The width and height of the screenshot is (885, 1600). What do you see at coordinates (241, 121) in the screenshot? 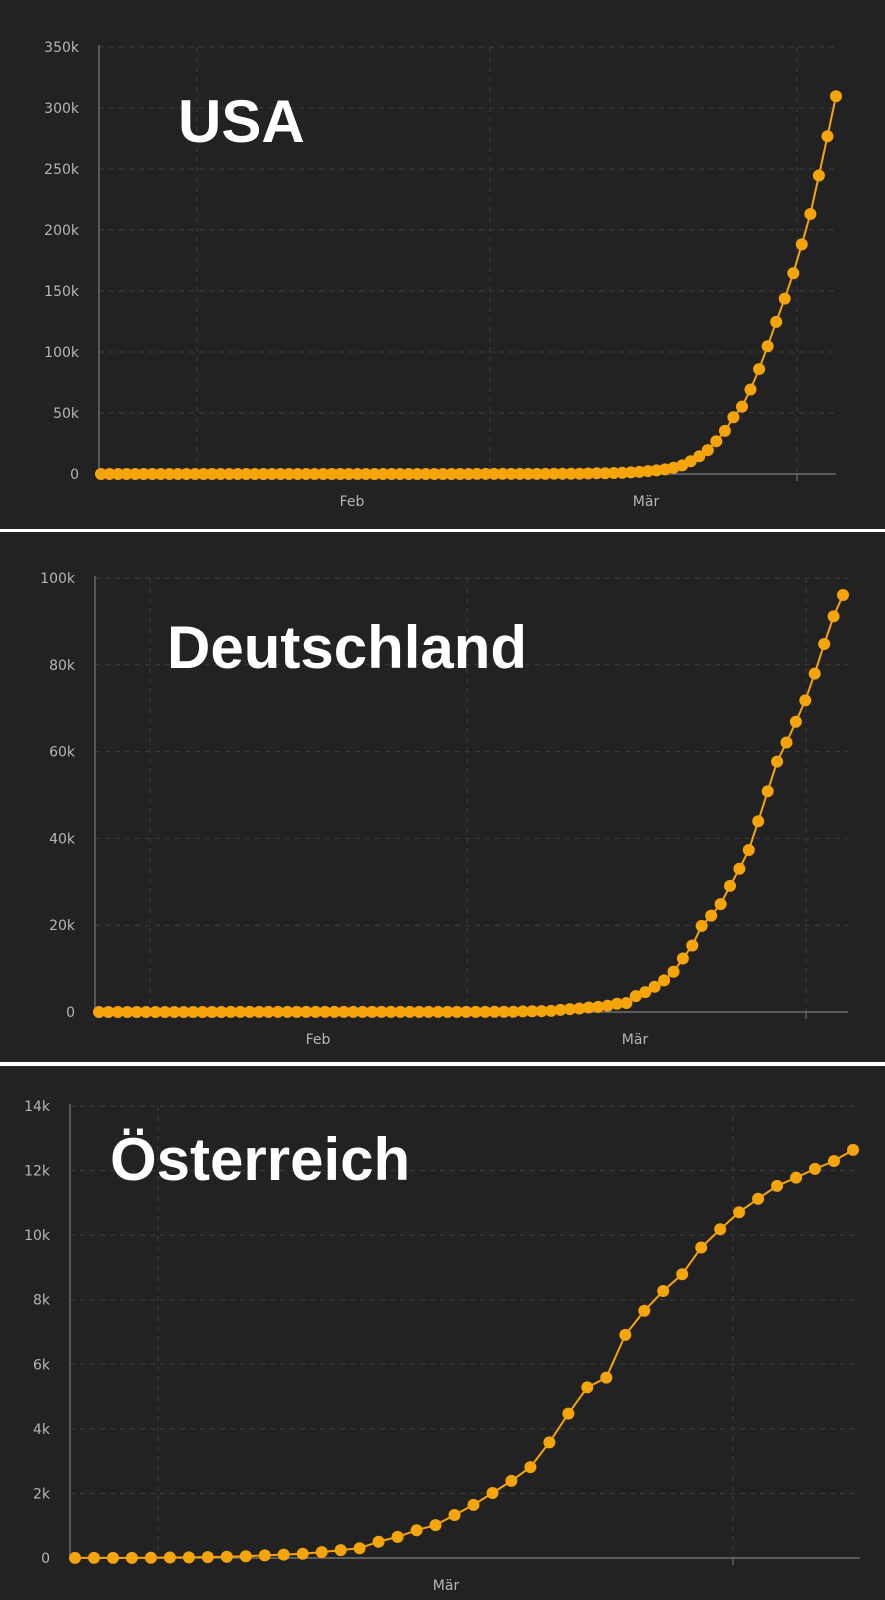
I see `chart-title: USA` at bounding box center [241, 121].